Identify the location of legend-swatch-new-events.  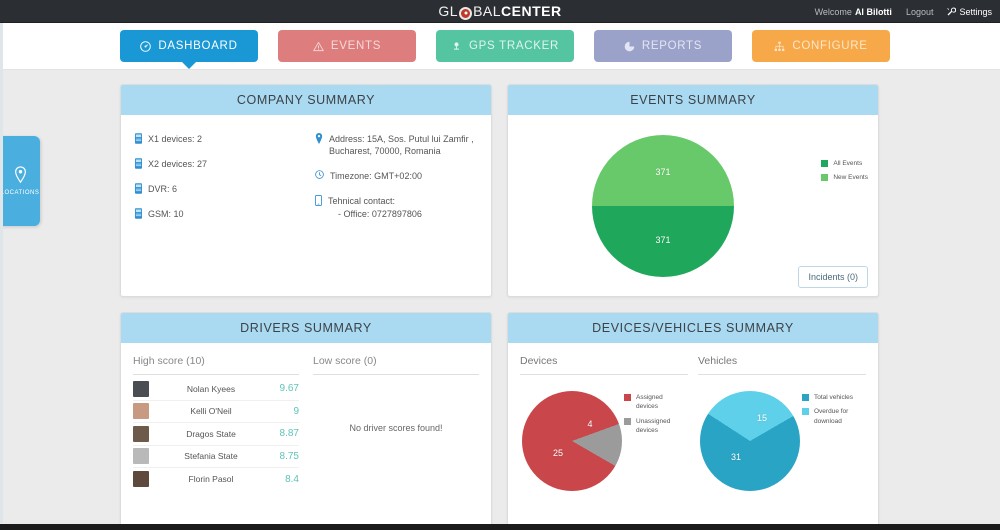
(825, 178).